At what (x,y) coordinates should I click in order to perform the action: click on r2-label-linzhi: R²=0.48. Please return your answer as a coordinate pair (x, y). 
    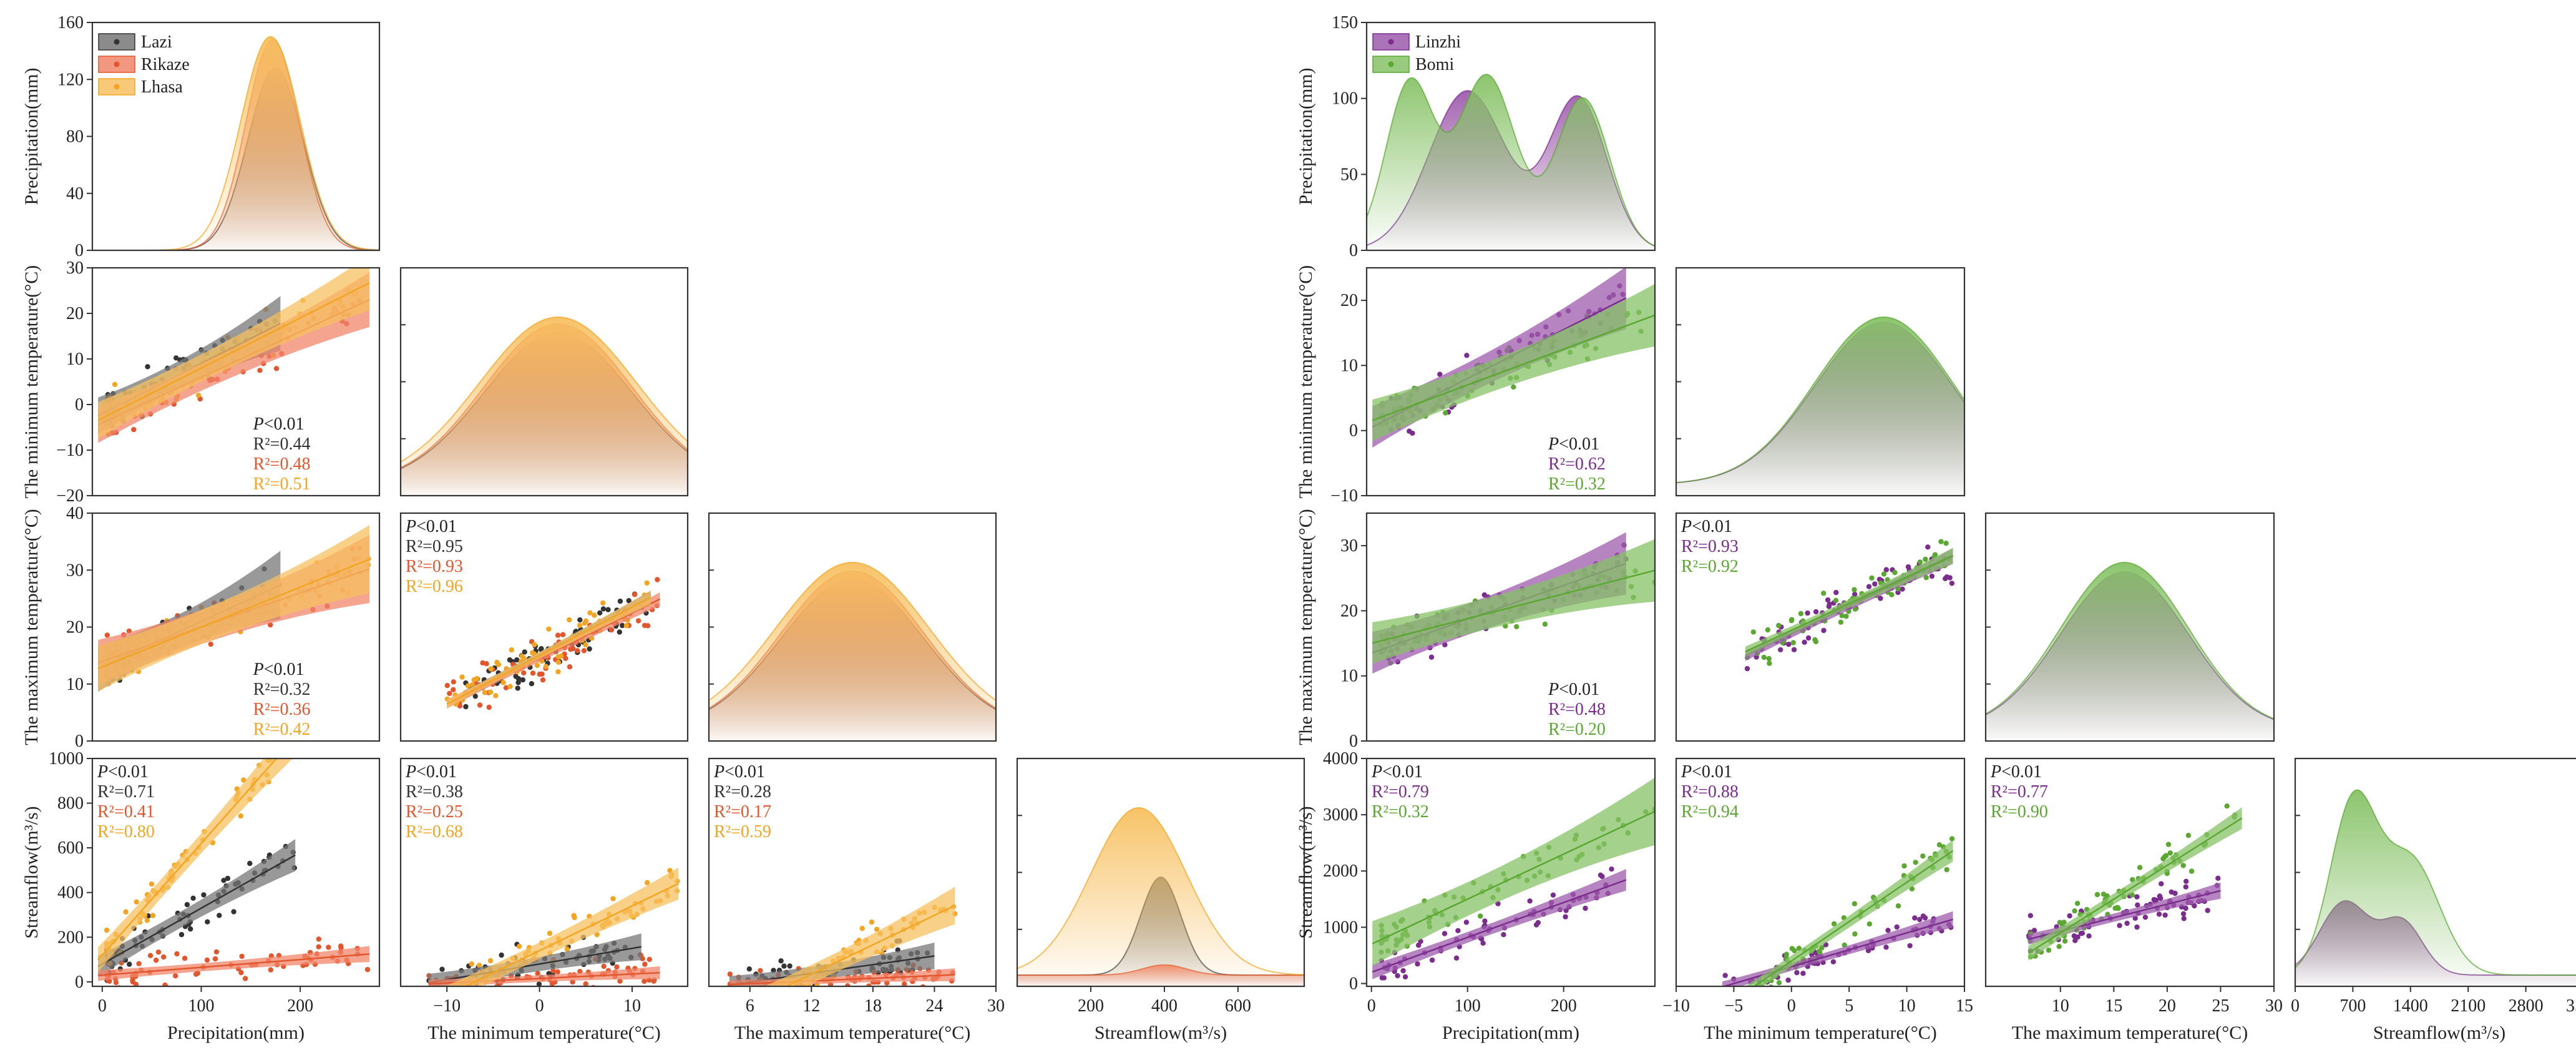
    Looking at the image, I should click on (1577, 709).